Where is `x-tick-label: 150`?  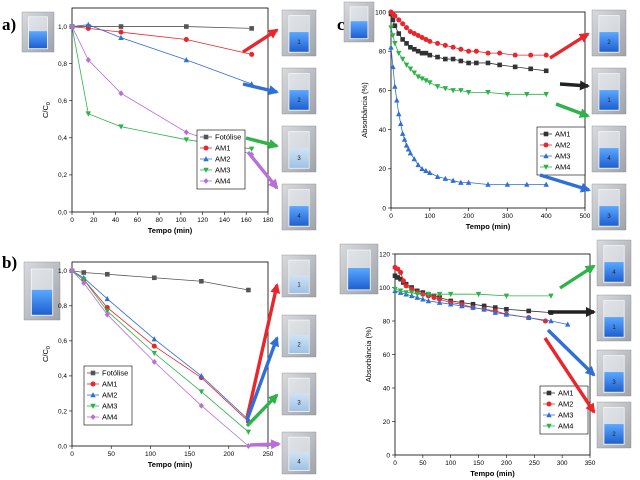
x-tick-label: 150 is located at coordinates (478, 463).